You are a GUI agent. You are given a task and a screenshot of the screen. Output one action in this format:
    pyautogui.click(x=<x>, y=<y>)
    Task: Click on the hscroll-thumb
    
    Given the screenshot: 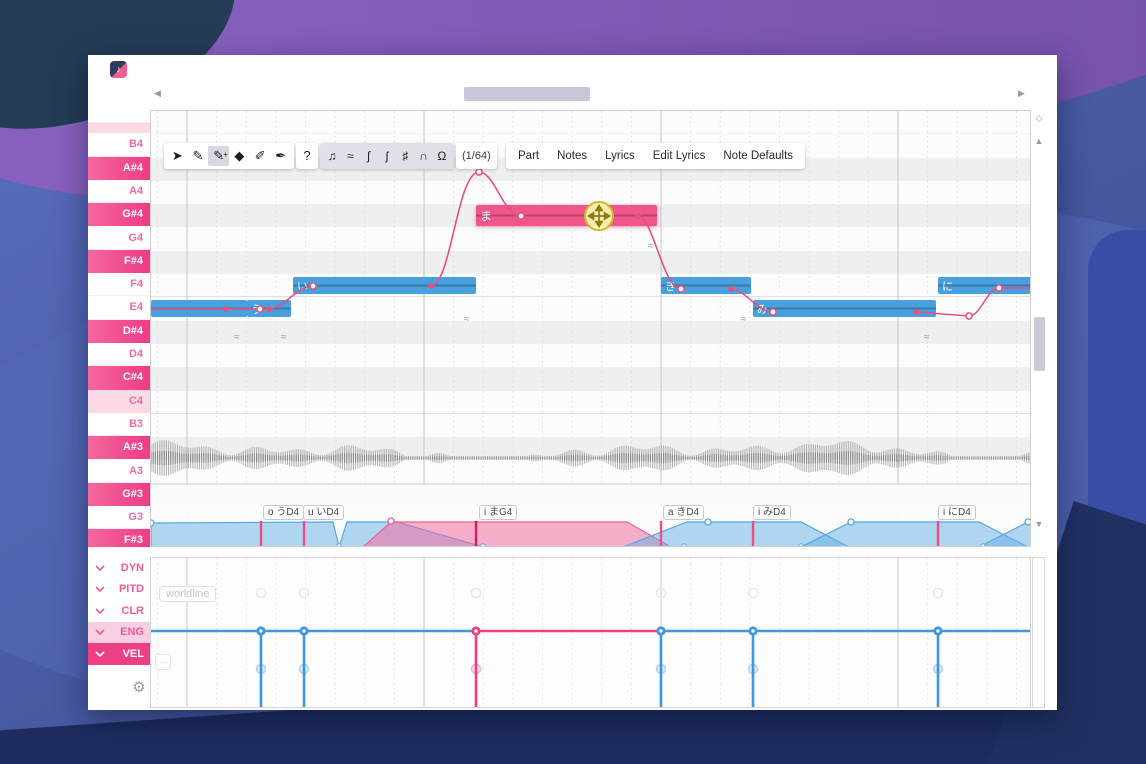 What is the action you would take?
    pyautogui.click(x=527, y=94)
    